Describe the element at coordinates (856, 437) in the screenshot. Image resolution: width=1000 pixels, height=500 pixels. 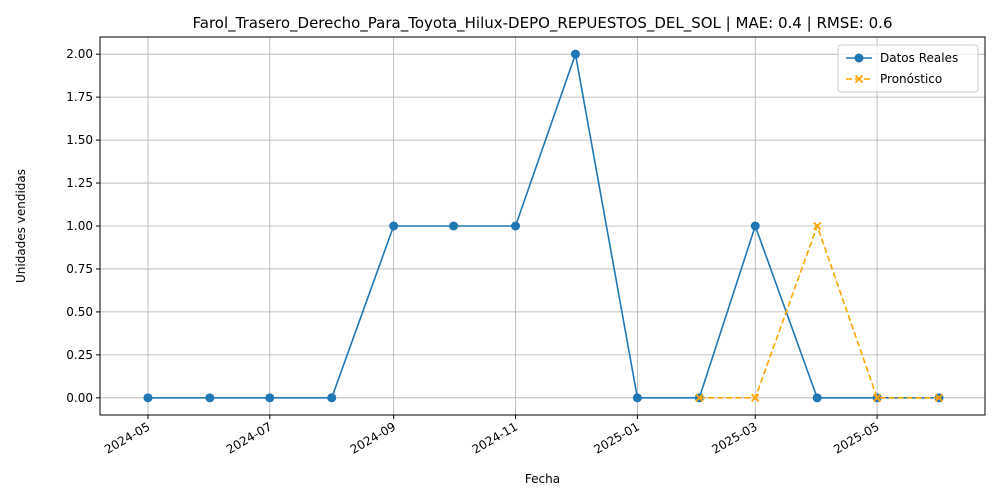
I see `x-tick-label: 2025-05` at that location.